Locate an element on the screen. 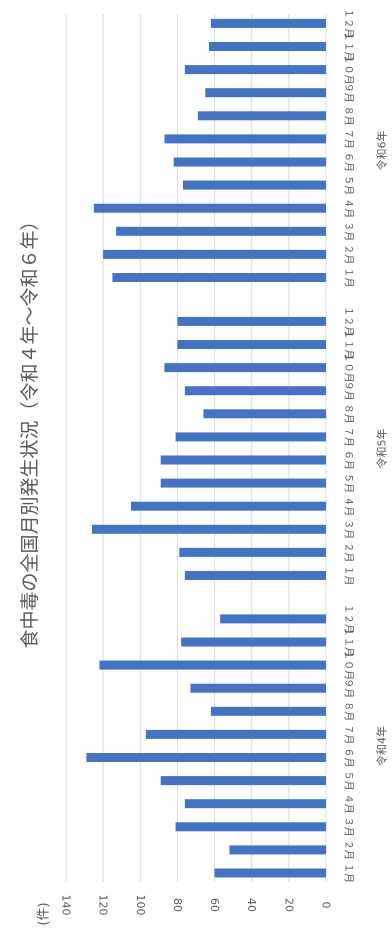 This screenshot has width=392, height=937. group-label: 令和4年 is located at coordinates (382, 746).